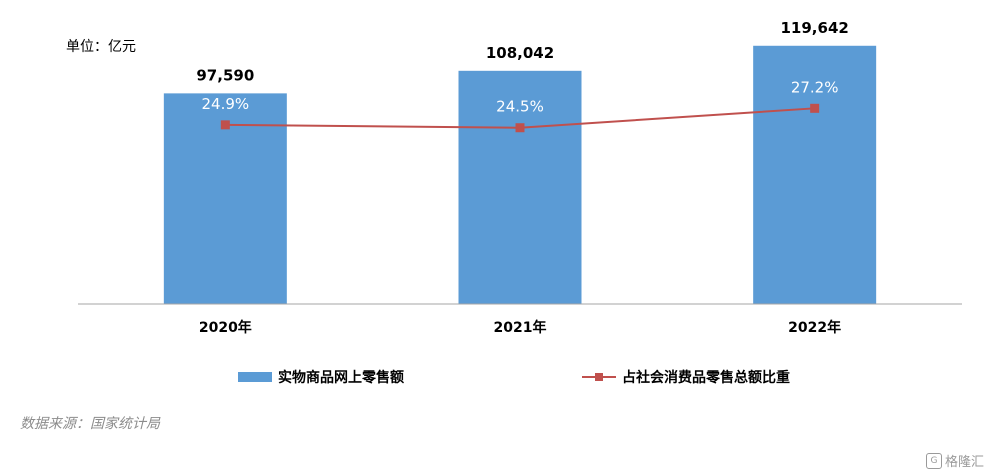  I want to click on x-tick-label: 2022年, so click(814, 327).